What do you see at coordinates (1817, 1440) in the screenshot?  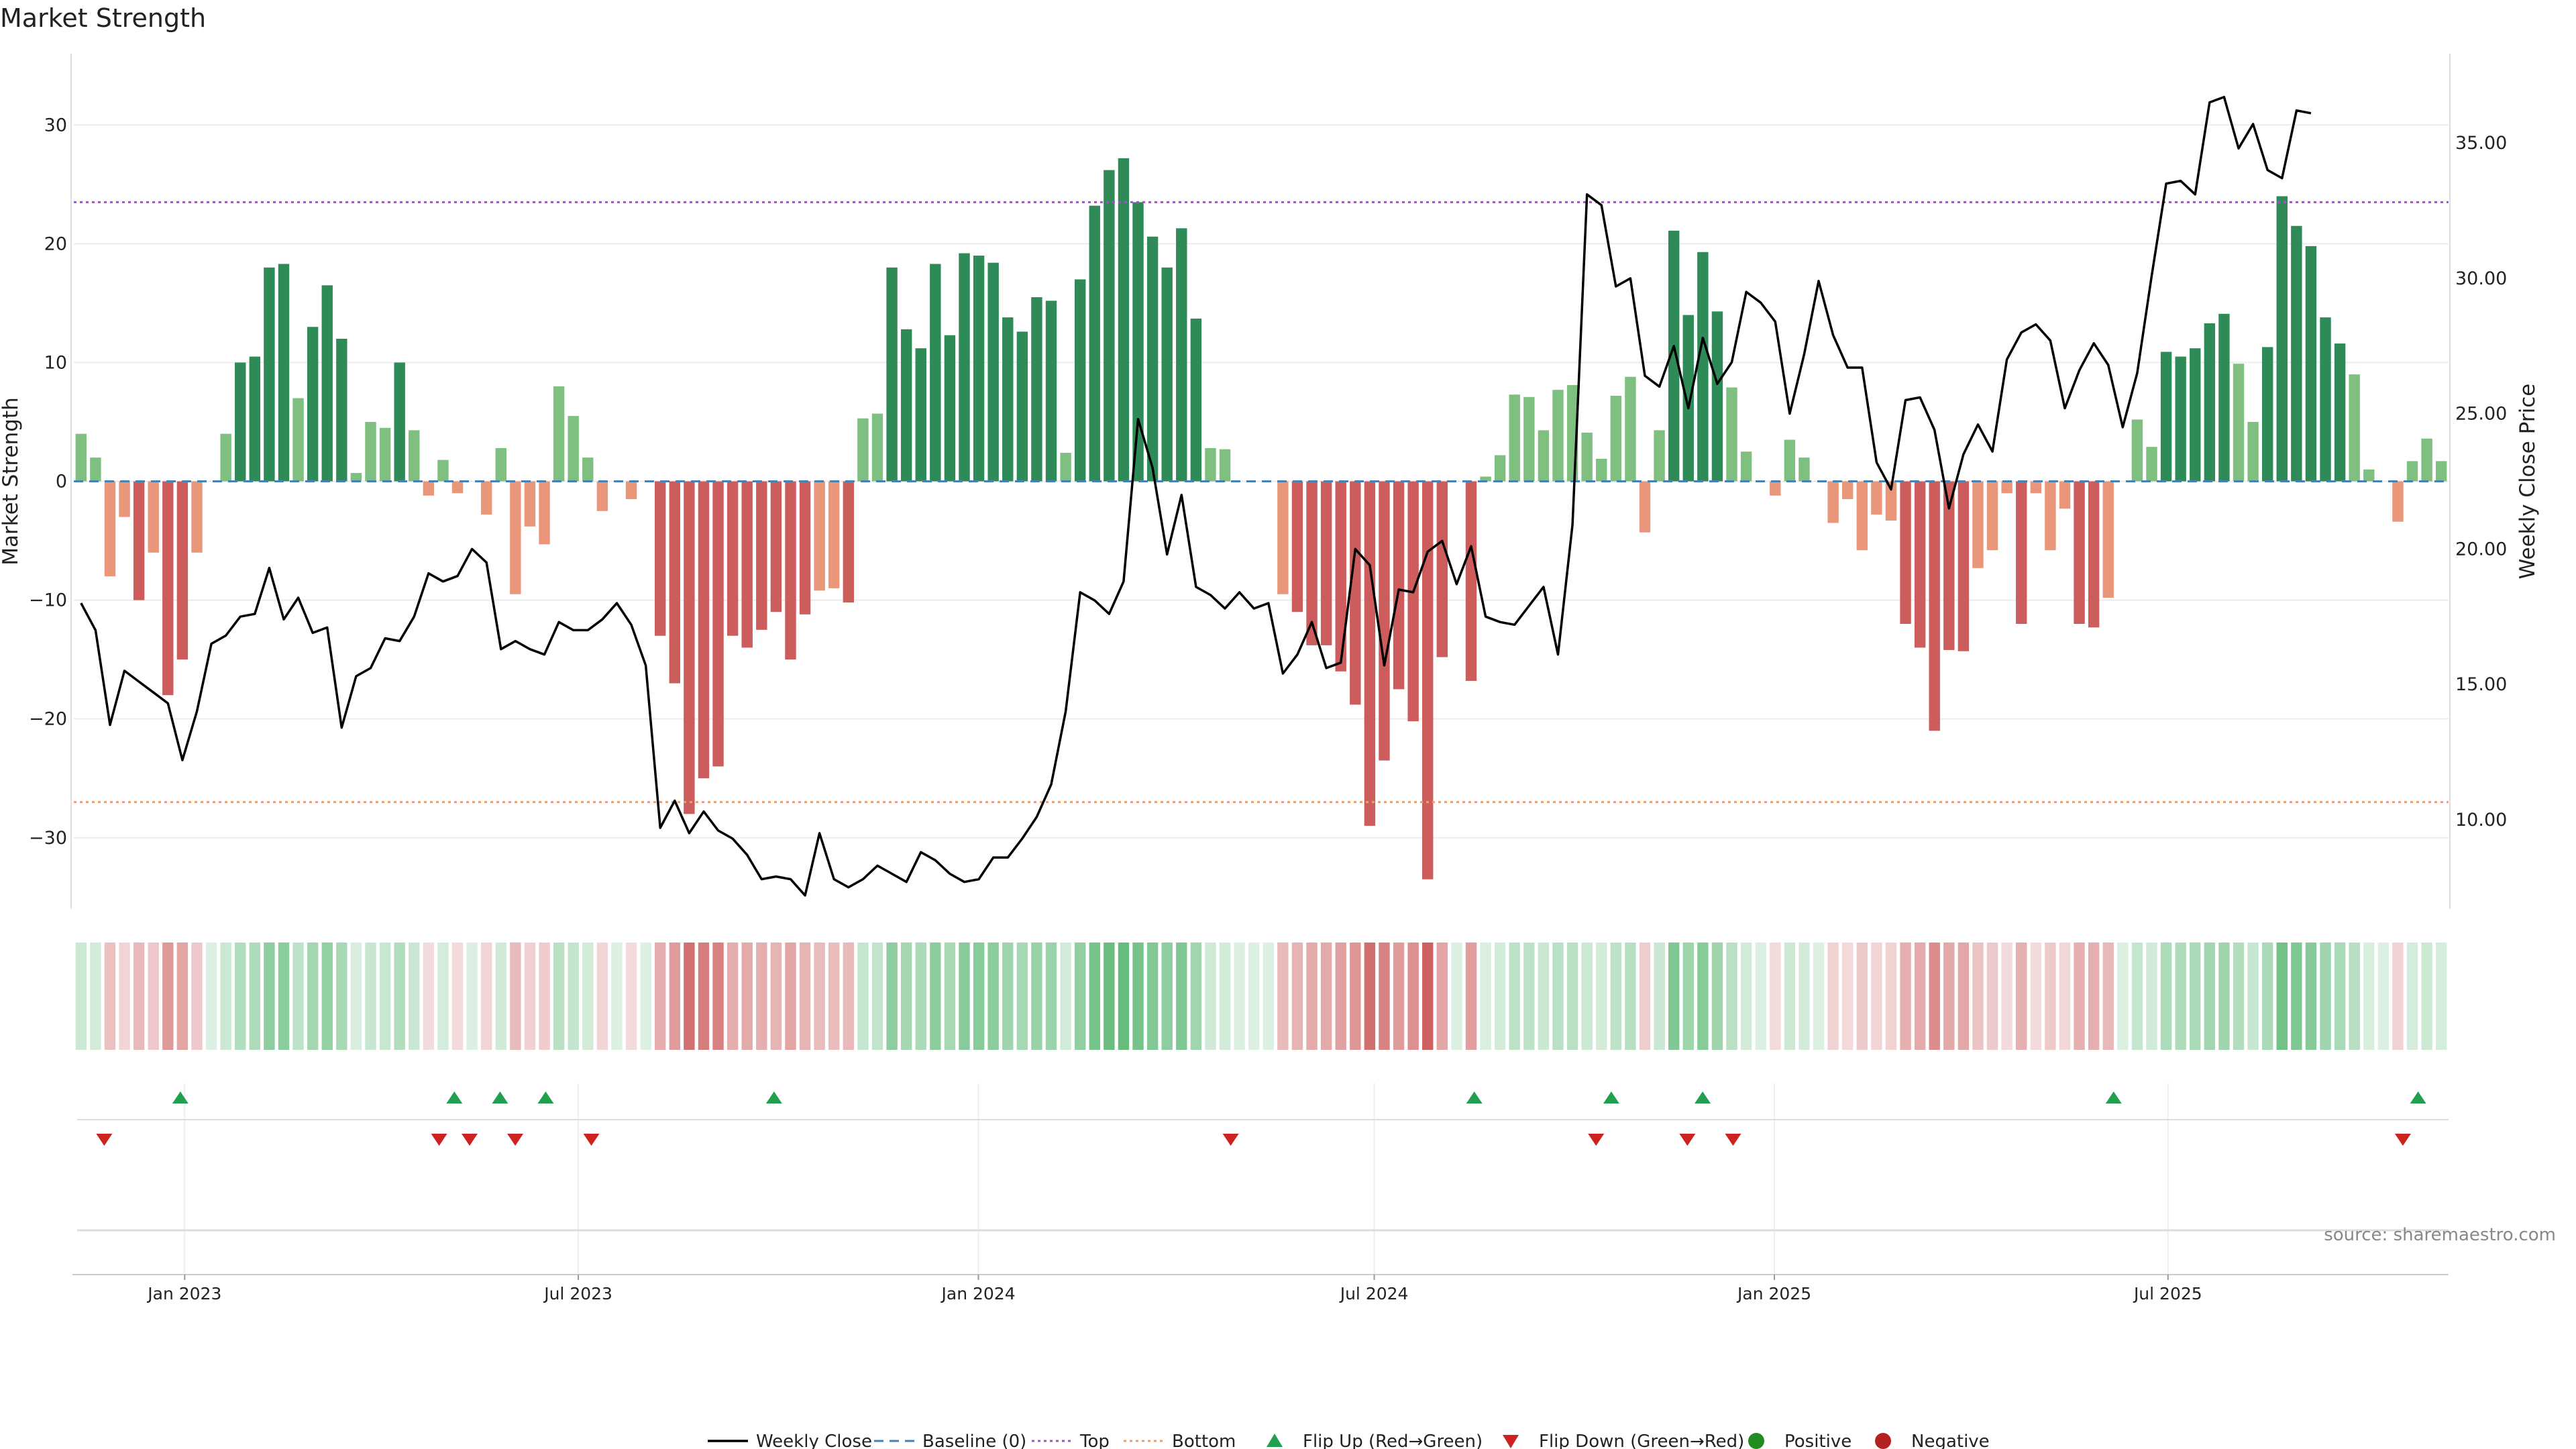 I see `legend-label: Positive` at bounding box center [1817, 1440].